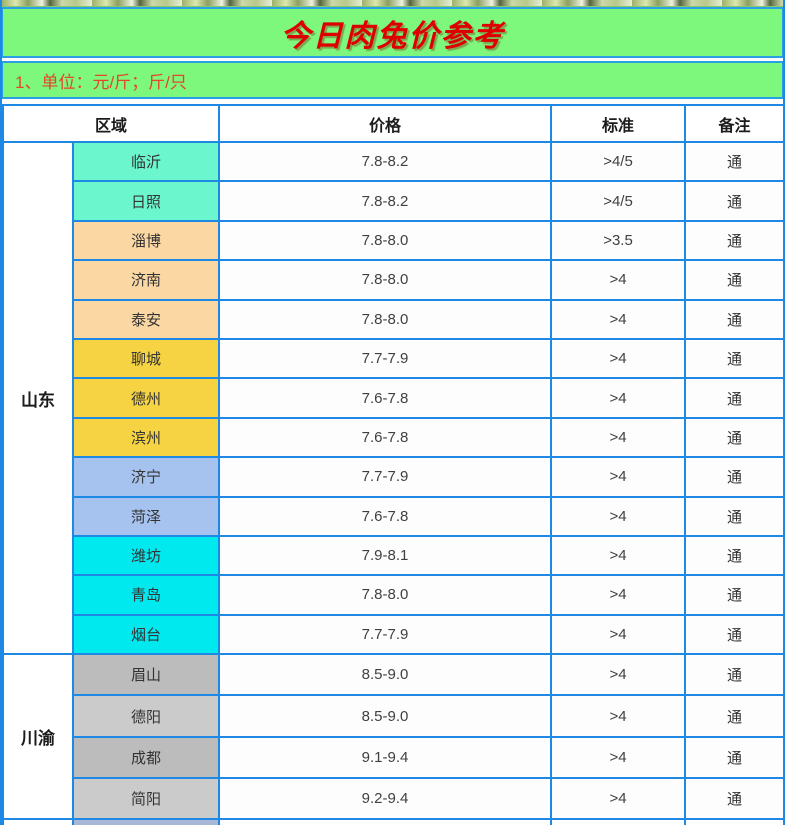 This screenshot has width=785, height=825. What do you see at coordinates (618, 240) in the screenshot?
I see `standard-cell: >3.5` at bounding box center [618, 240].